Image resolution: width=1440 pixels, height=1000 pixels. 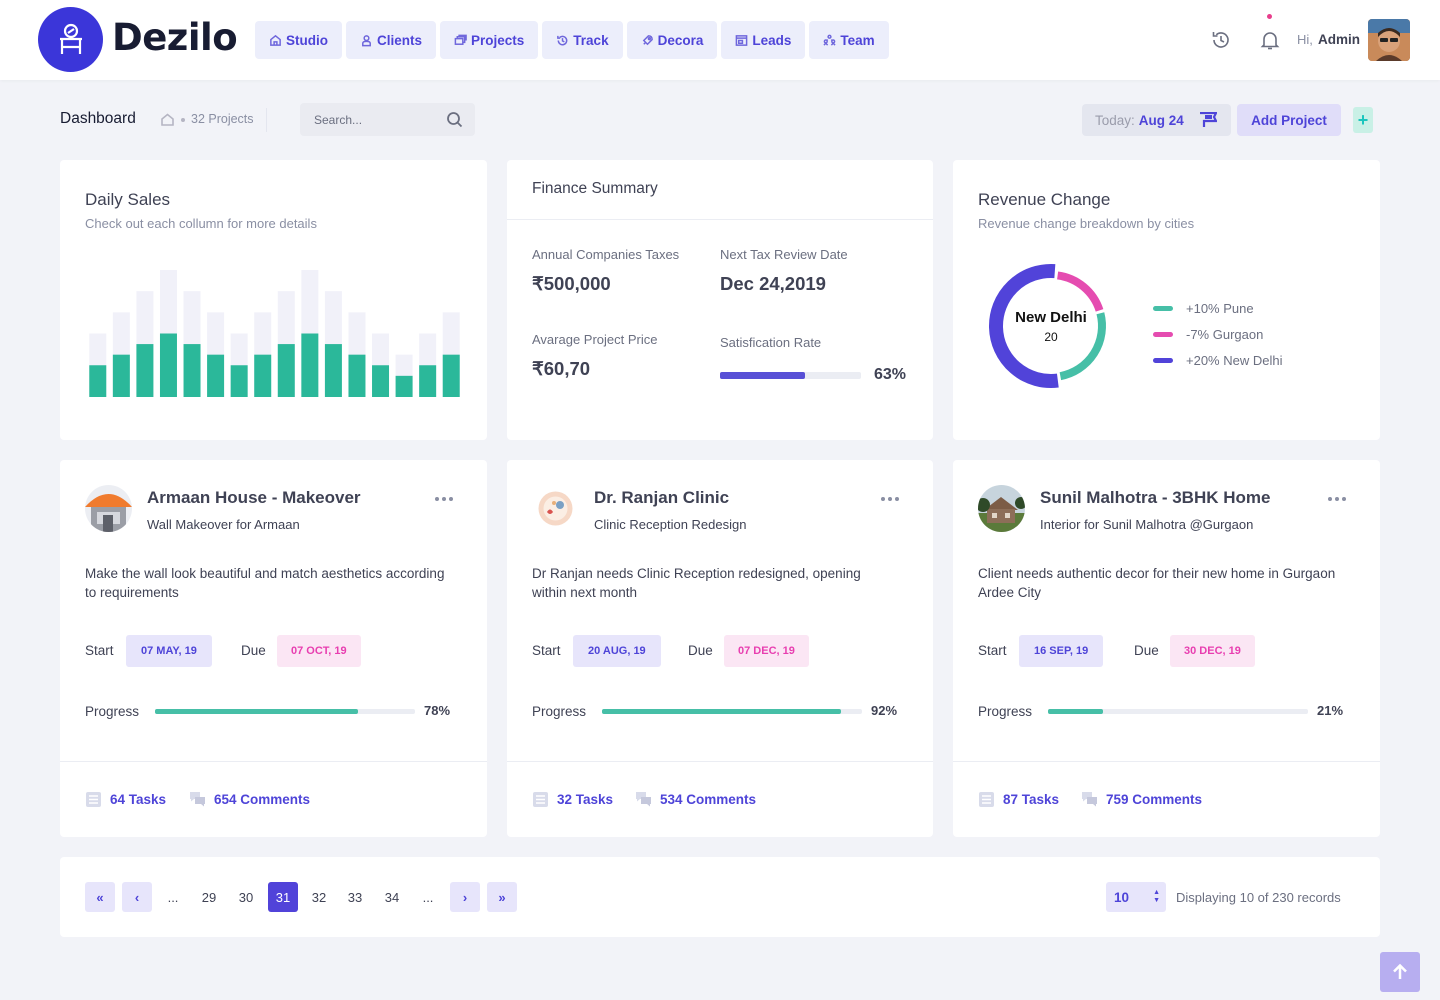 What do you see at coordinates (1270, 40) in the screenshot?
I see `bell-icon` at bounding box center [1270, 40].